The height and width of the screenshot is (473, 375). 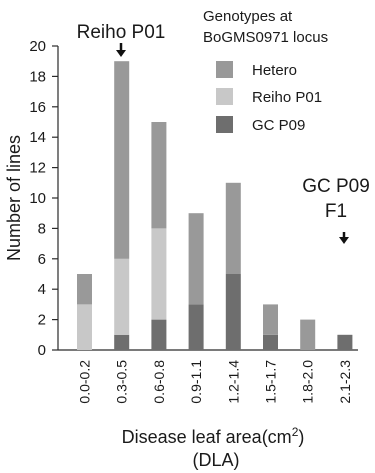 I want to click on y-tick-label: 16, so click(x=37, y=107).